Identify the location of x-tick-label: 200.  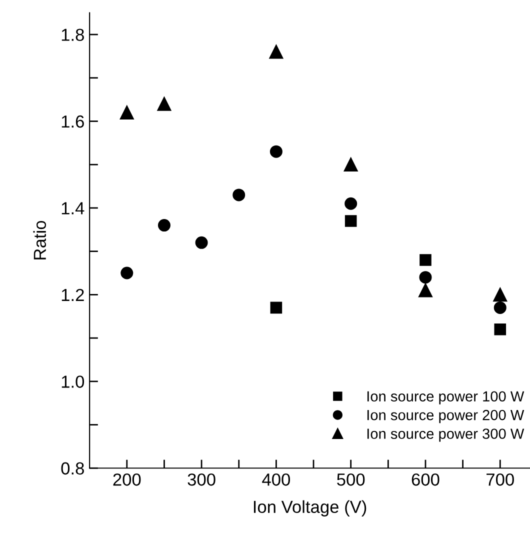
(127, 479).